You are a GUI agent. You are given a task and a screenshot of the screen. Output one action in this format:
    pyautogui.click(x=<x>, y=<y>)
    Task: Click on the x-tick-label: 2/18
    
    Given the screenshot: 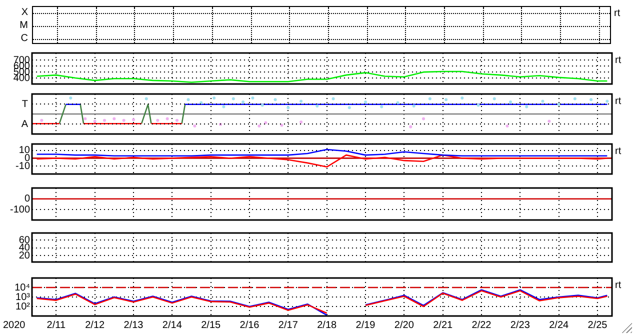 What is the action you would take?
    pyautogui.click(x=327, y=325)
    